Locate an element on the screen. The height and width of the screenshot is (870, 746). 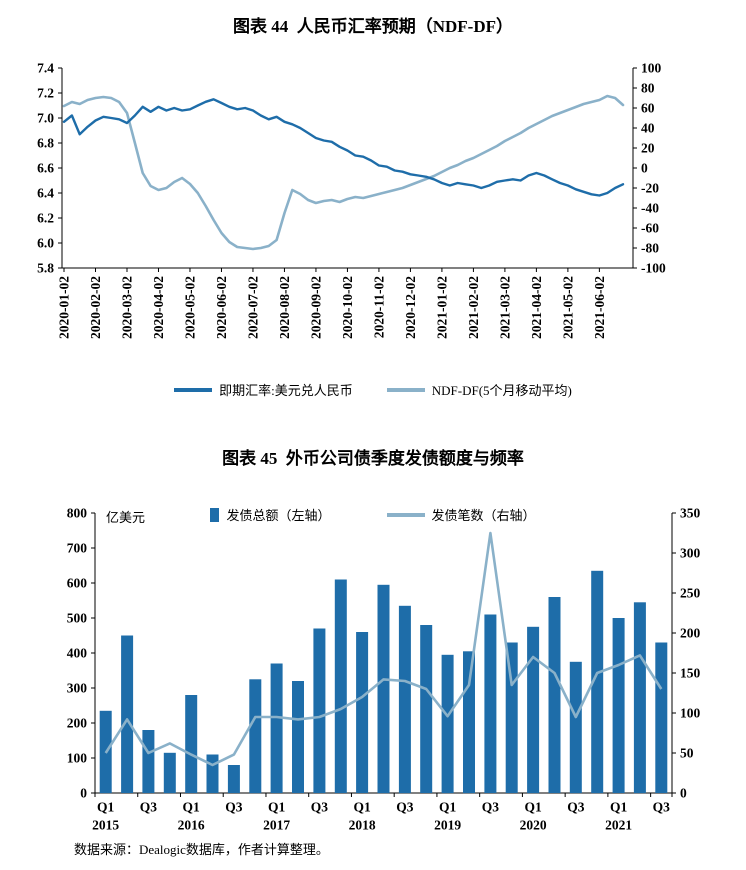
issuance-count-label: 发债笔数（右轴） is located at coordinates (483, 515).